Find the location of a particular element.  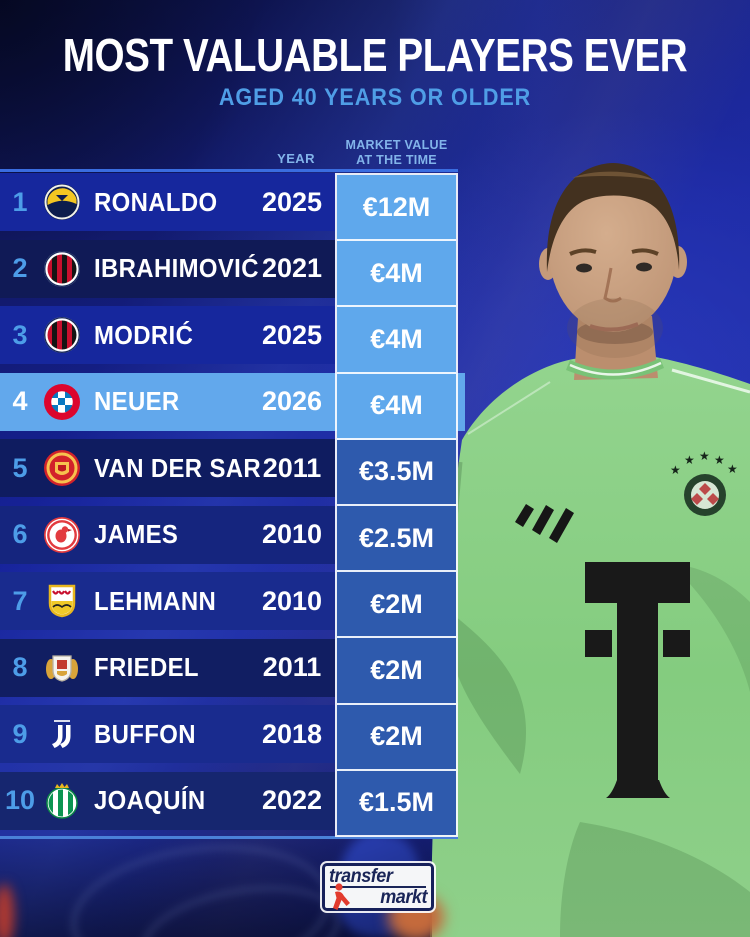

bristol-city-badge is located at coordinates (62, 535).